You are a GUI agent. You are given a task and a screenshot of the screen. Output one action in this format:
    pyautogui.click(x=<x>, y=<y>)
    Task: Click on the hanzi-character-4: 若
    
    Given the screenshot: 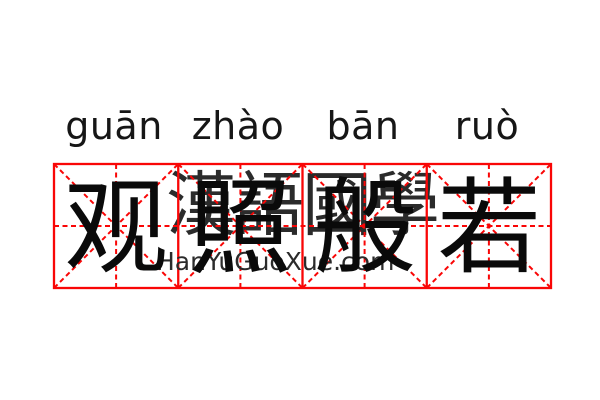 What is the action you would take?
    pyautogui.click(x=489, y=228)
    